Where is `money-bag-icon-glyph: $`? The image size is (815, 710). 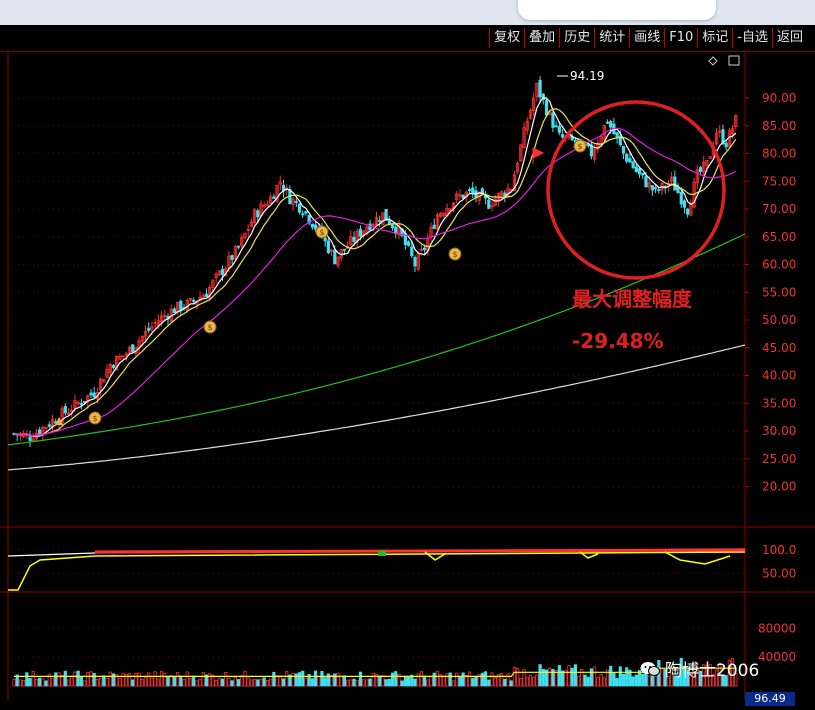
money-bag-icon-glyph: $ is located at coordinates (454, 254).